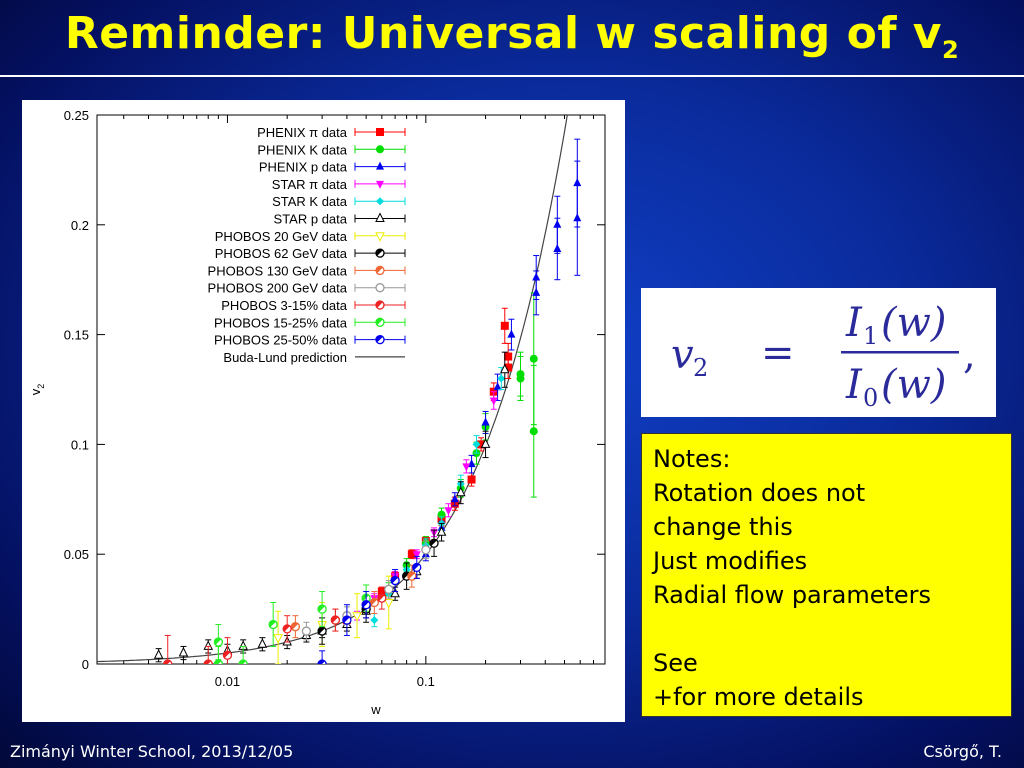 Image resolution: width=1024 pixels, height=768 pixels. I want to click on footer-event: Zimányi Winter School, 2013/12/05, so click(152, 751).